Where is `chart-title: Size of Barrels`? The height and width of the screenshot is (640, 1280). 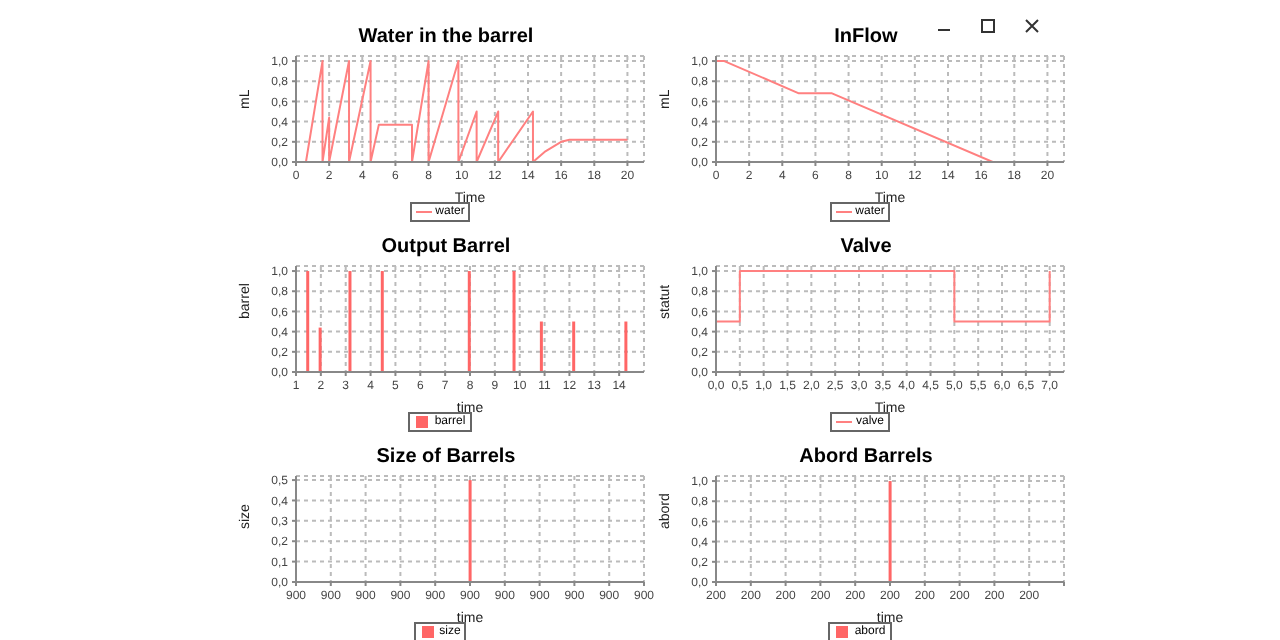 chart-title: Size of Barrels is located at coordinates (446, 457).